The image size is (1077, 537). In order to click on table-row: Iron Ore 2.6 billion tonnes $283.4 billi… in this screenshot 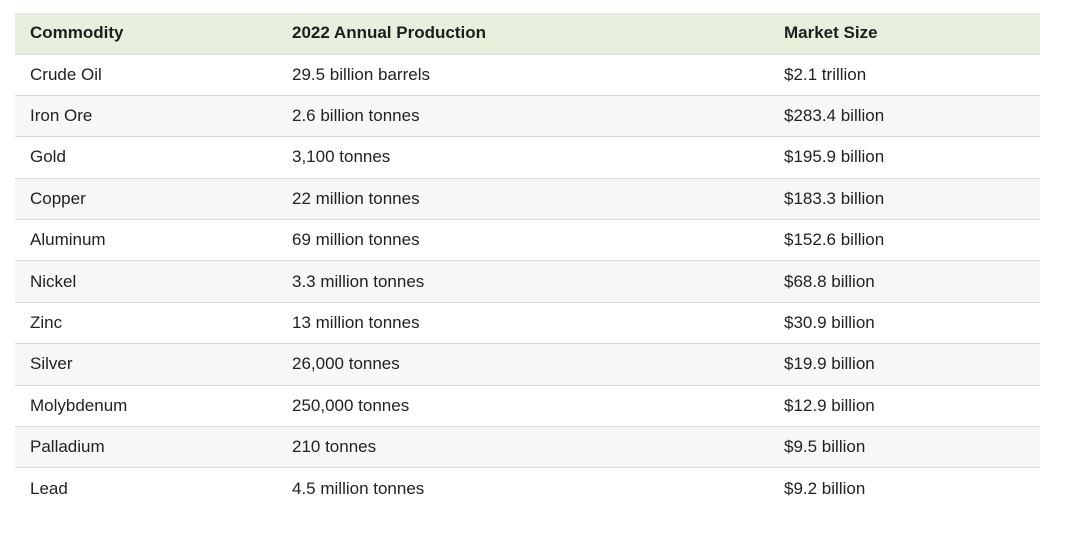, I will do `click(527, 116)`.